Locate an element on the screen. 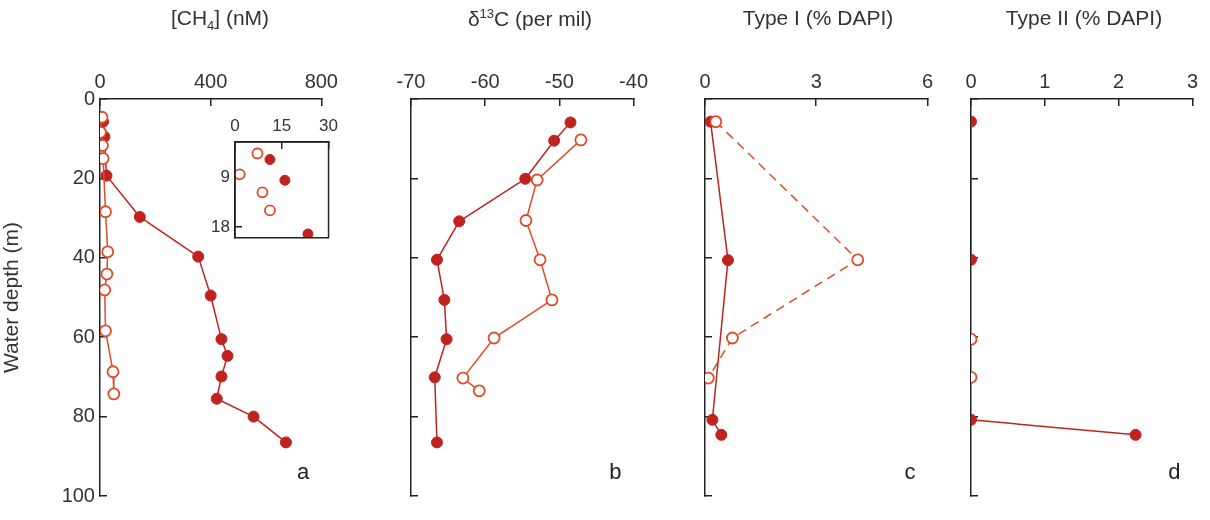 The width and height of the screenshot is (1210, 520). x-tick-label: 6 is located at coordinates (927, 80).